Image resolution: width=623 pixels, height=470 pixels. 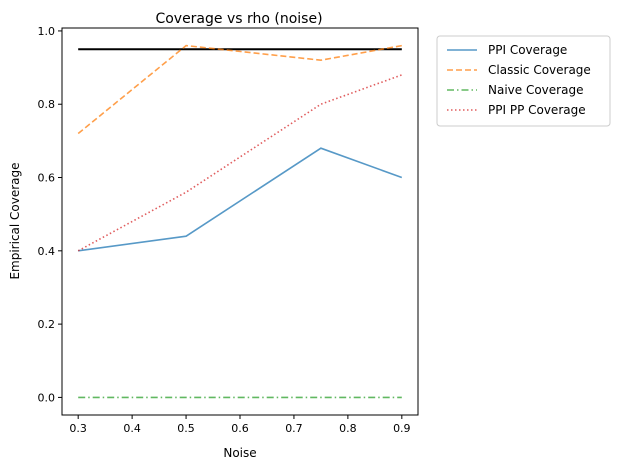 I want to click on x-tick-label: 0.7, so click(x=294, y=428).